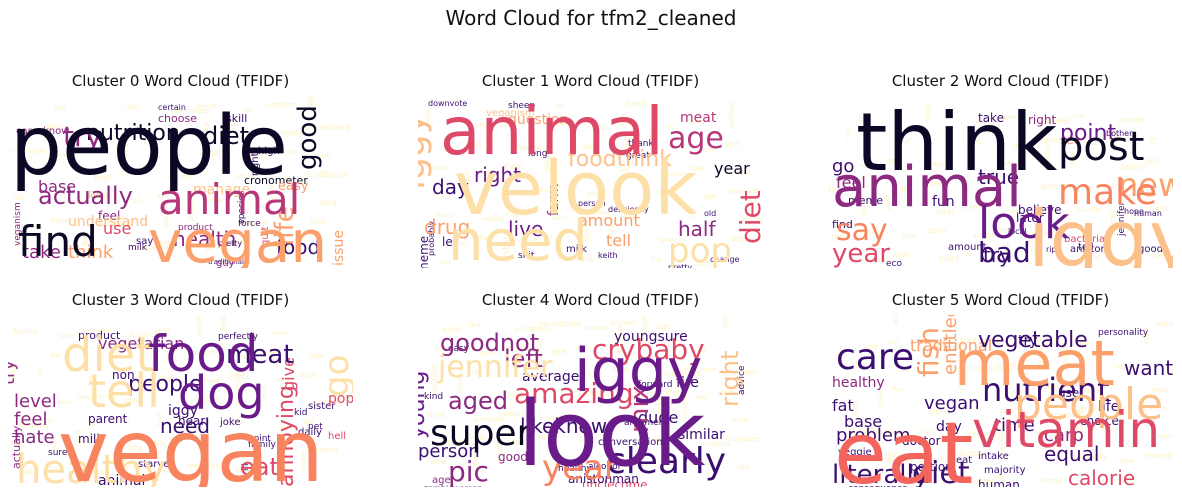 This screenshot has height=493, width=1182. I want to click on filler-word: make, so click(1032, 244).